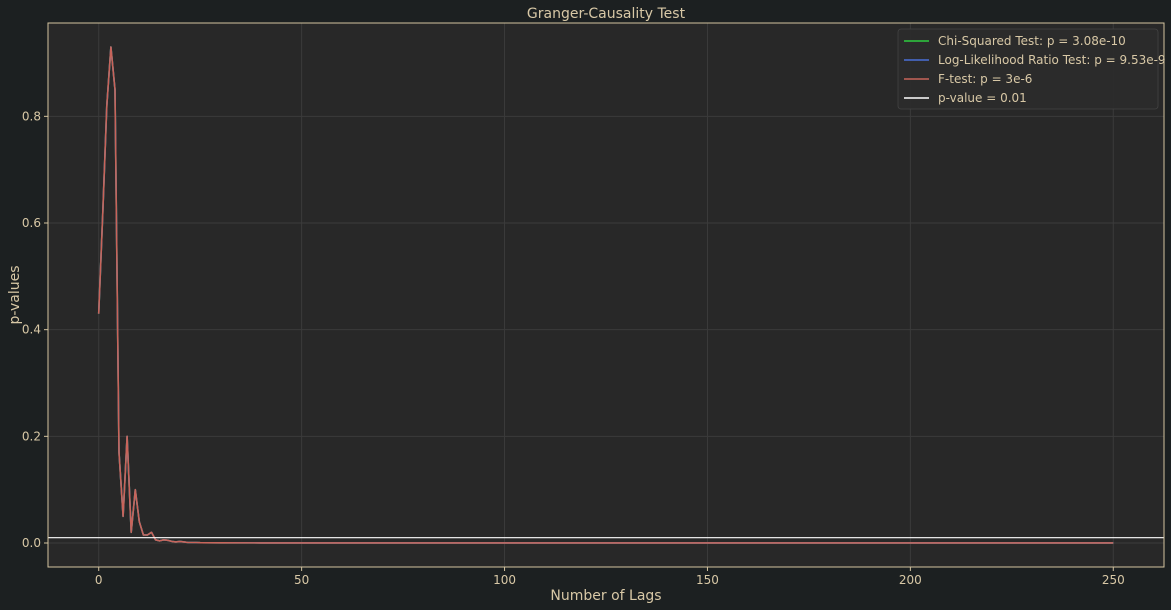 This screenshot has width=1171, height=610. Describe the element at coordinates (31, 543) in the screenshot. I see `y-tick-label: 0.0` at that location.